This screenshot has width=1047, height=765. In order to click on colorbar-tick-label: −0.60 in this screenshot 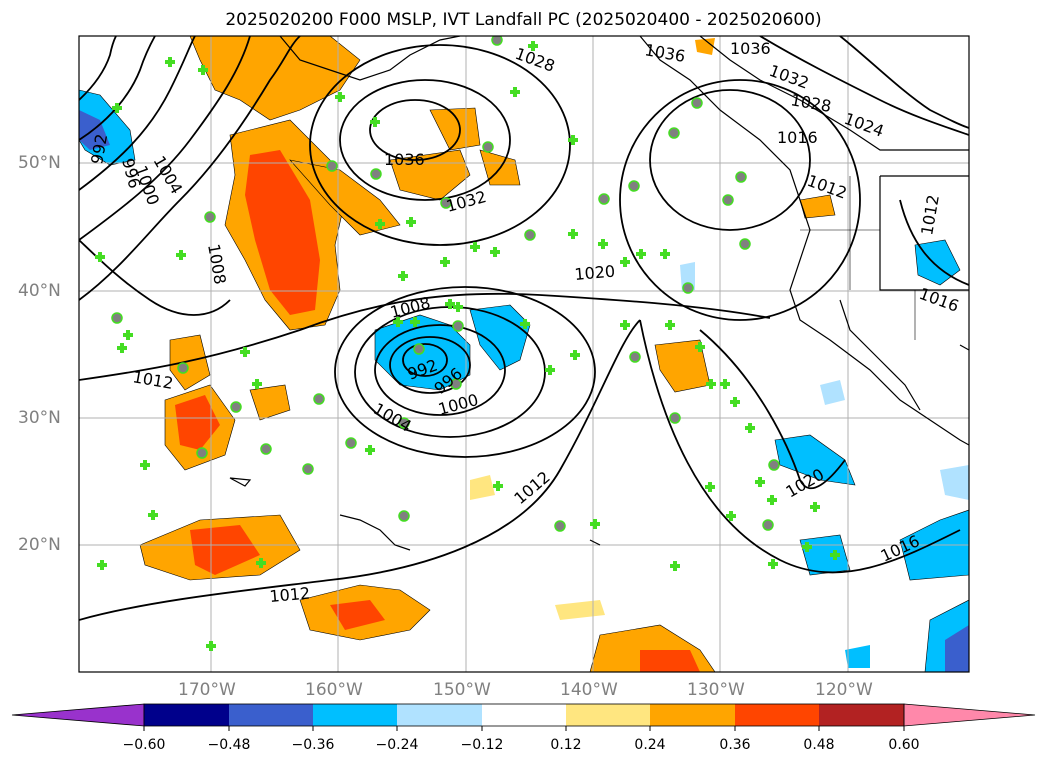, I will do `click(144, 745)`.